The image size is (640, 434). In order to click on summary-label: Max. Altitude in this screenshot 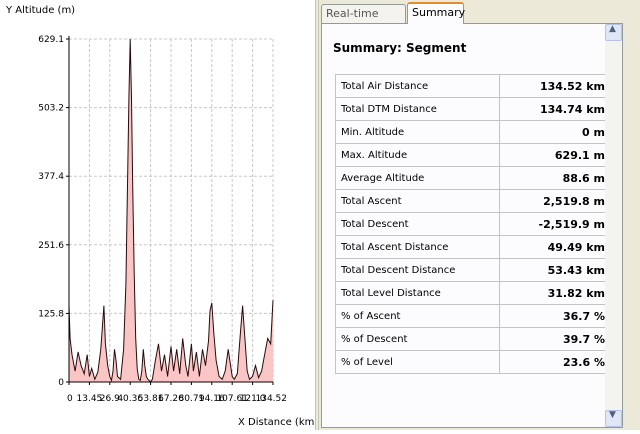, I will do `click(417, 155)`.